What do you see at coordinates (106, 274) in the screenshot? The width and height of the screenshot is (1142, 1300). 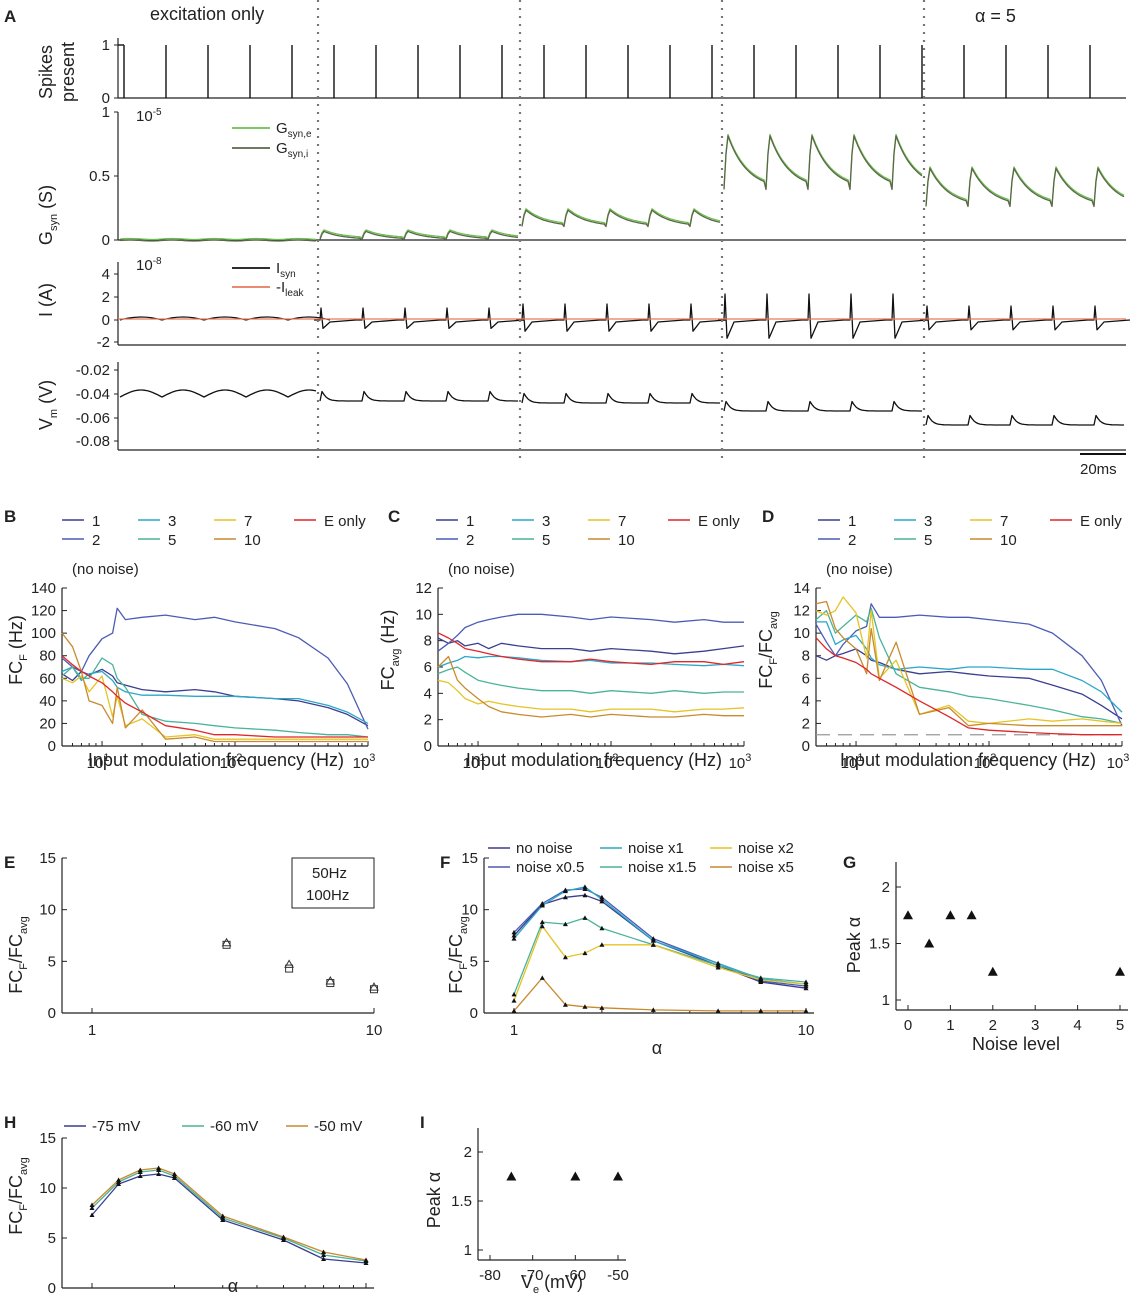 I see `current-tick-label: 4` at bounding box center [106, 274].